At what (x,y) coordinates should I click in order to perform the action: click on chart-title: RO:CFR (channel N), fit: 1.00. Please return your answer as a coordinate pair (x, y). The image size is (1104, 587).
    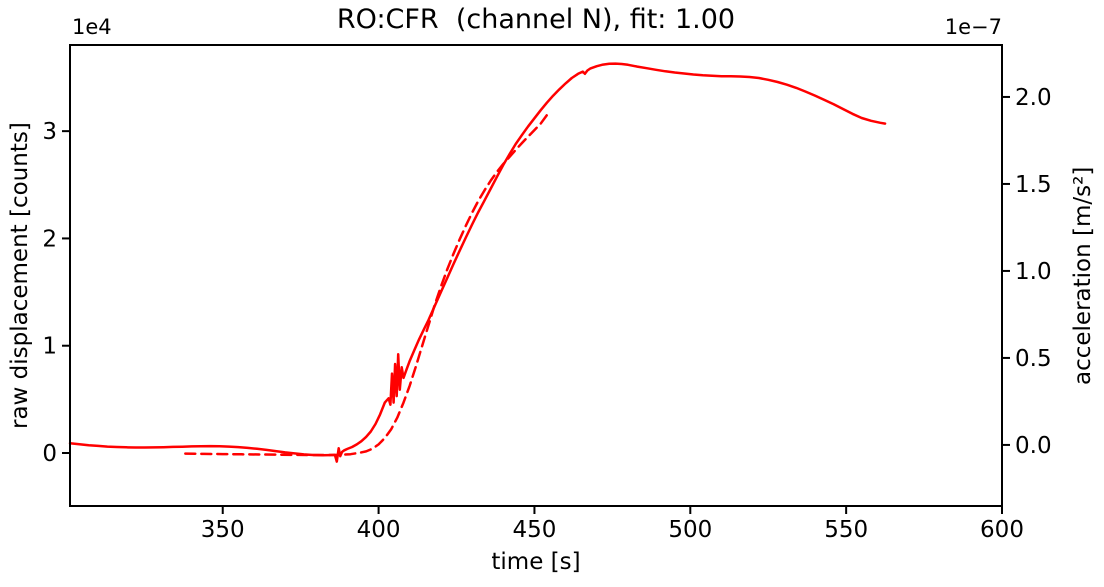
    Looking at the image, I should click on (536, 19).